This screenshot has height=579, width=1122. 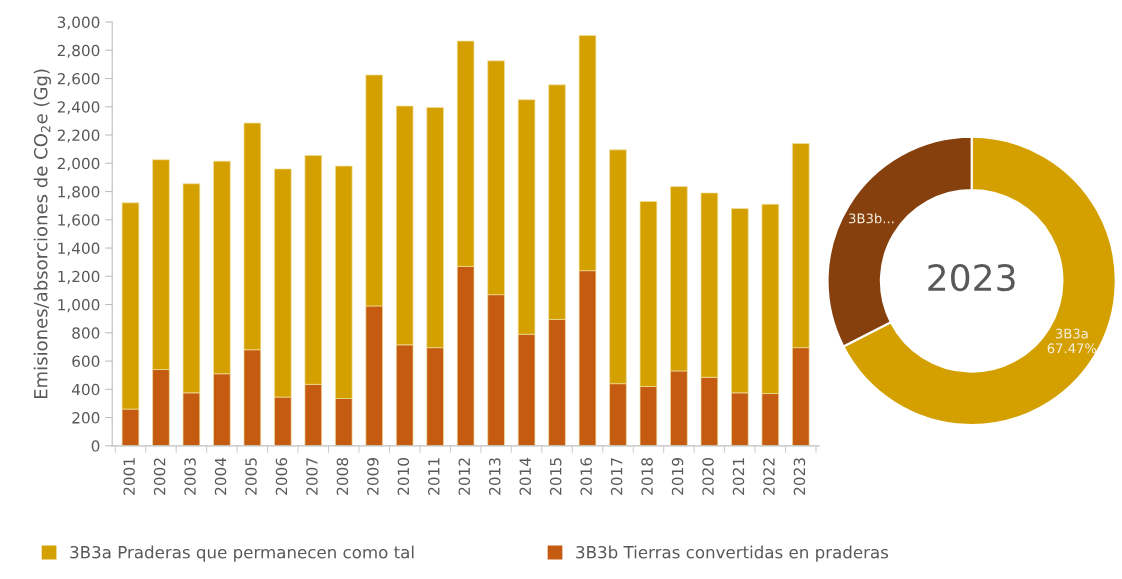 I want to click on x-tick-label: 2021, so click(x=738, y=476).